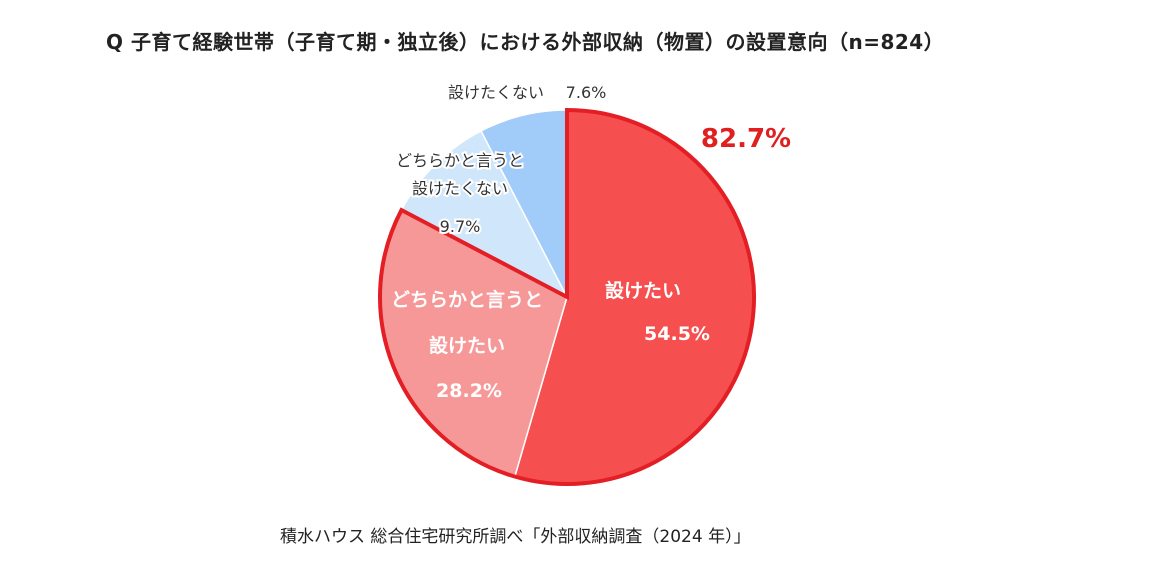 The width and height of the screenshot is (1164, 573). What do you see at coordinates (460, 226) in the screenshot?
I see `slice-value-label: 9.7%` at bounding box center [460, 226].